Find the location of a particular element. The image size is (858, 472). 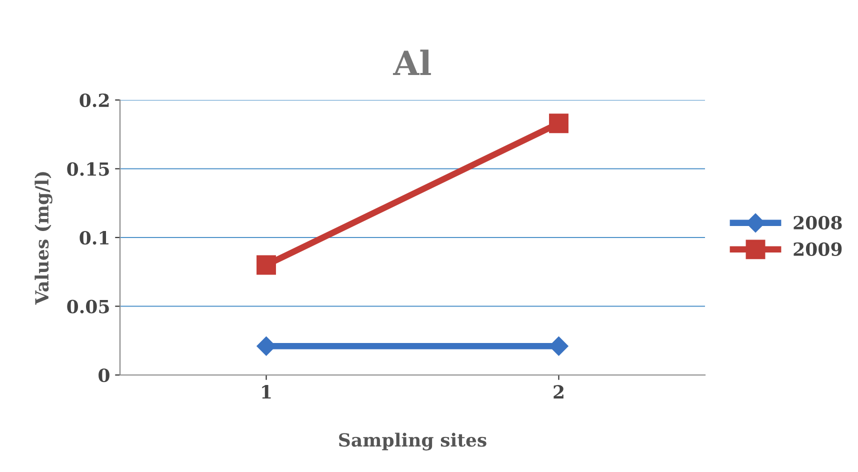

y-tick-label: 0.2 is located at coordinates (94, 100).